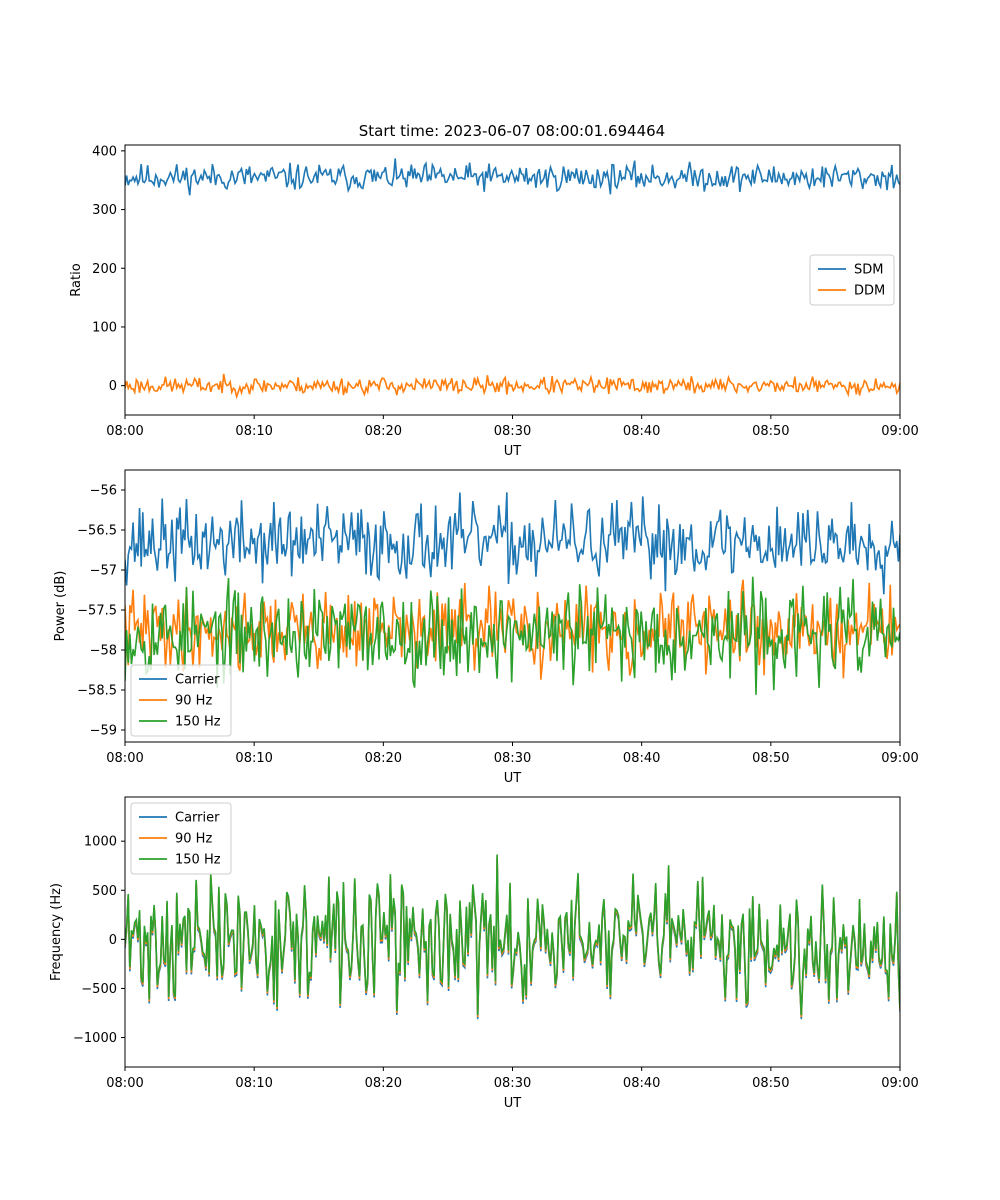  I want to click on figure-title: Start time: 2023-06-07 08:00:01.694464, so click(512, 131).